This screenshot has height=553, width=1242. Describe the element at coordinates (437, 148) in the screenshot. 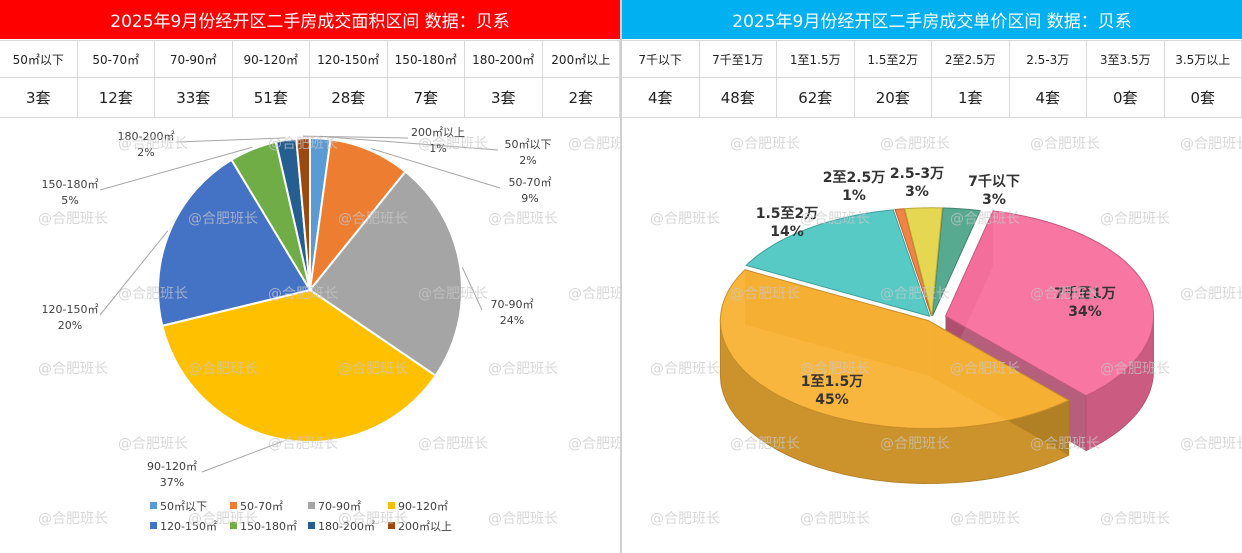

I see `slice-percent-label: 1%` at that location.